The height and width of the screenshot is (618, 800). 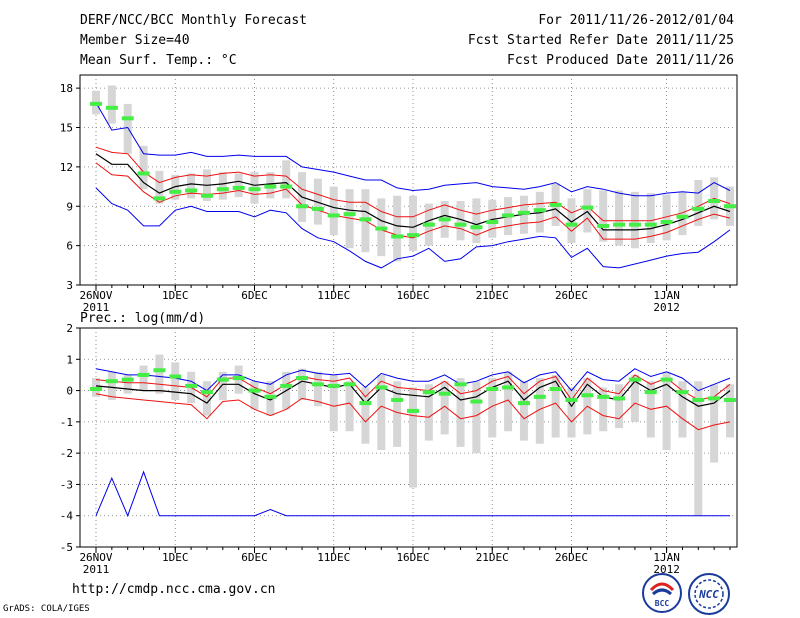 What do you see at coordinates (620, 60) in the screenshot?
I see `produced-date: Fcst Produced Date 2011/11/26` at bounding box center [620, 60].